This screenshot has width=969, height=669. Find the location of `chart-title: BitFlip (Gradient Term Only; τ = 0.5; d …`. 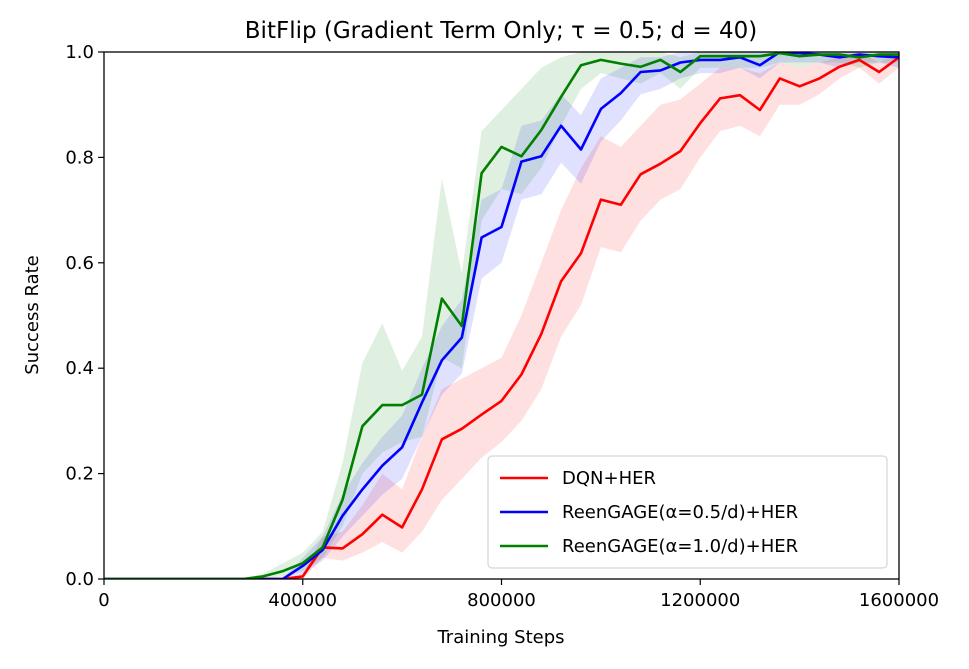

chart-title: BitFlip (Gradient Term Only; τ = 0.5; d … is located at coordinates (501, 31).